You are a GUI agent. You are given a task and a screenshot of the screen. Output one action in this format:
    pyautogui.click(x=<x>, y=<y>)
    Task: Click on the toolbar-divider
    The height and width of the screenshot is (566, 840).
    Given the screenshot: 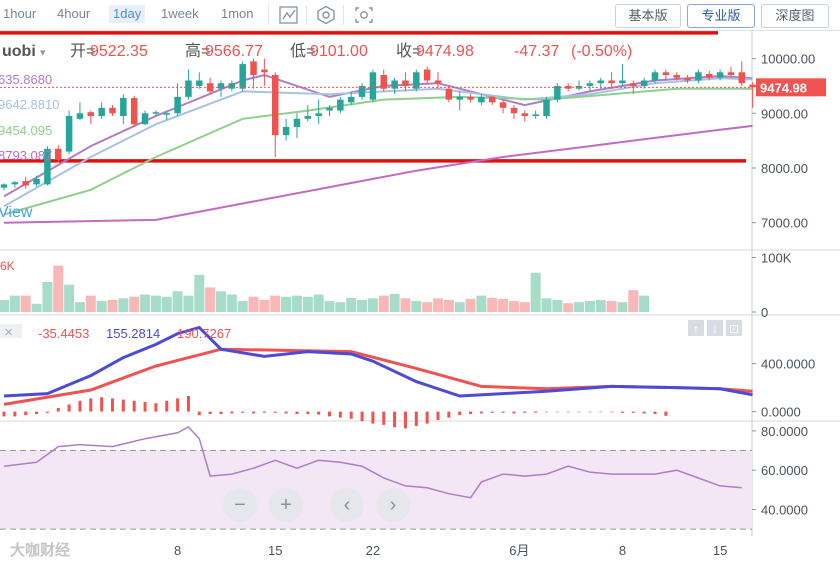 What is the action you would take?
    pyautogui.click(x=306, y=15)
    